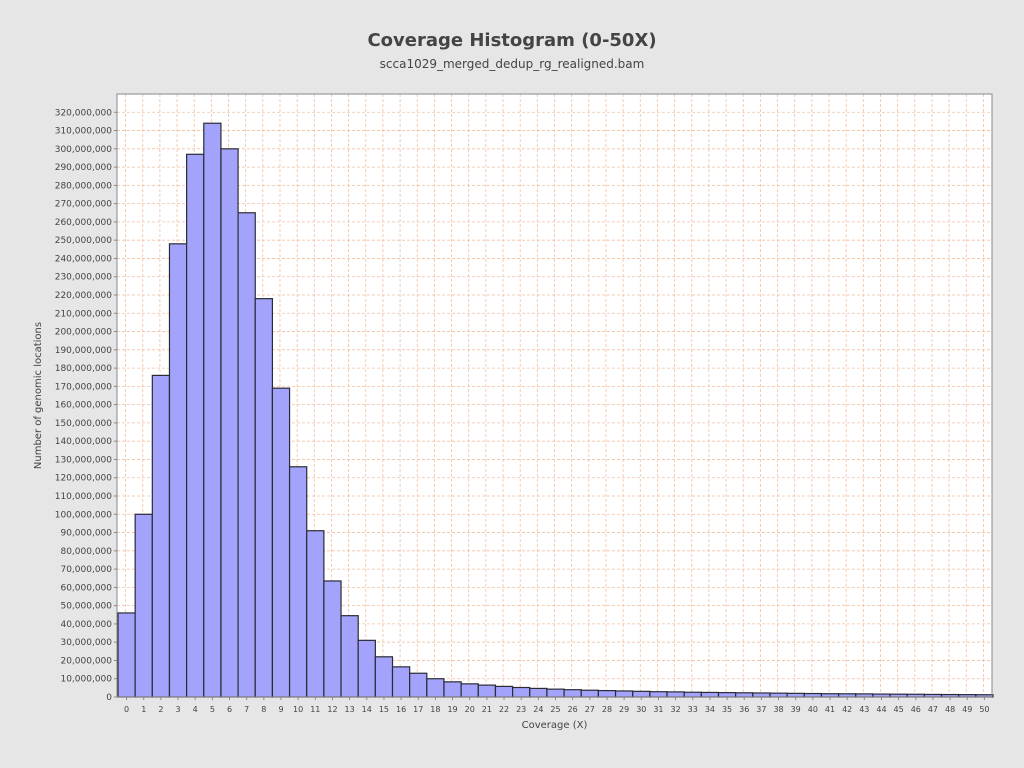 This screenshot has width=1024, height=768. I want to click on x-tick-label: 39, so click(796, 709).